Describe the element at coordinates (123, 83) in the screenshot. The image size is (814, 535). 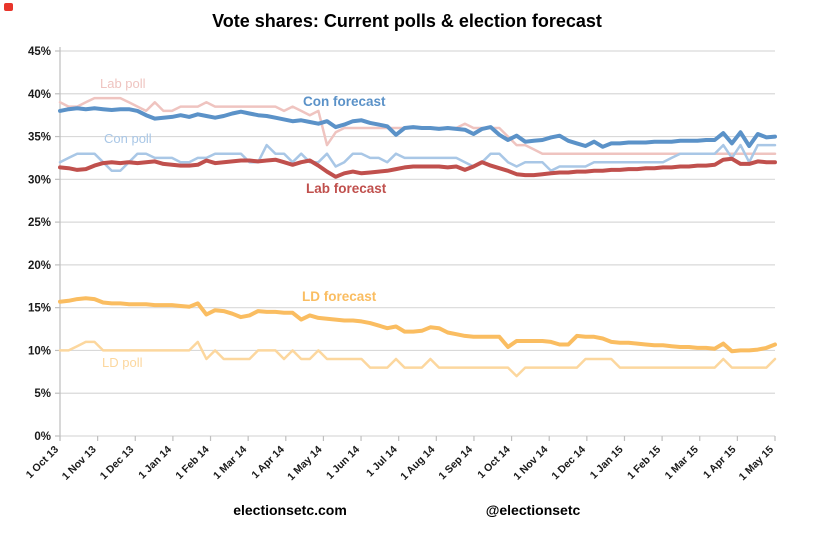
I see `series-label-lab-poll: Lab poll` at that location.